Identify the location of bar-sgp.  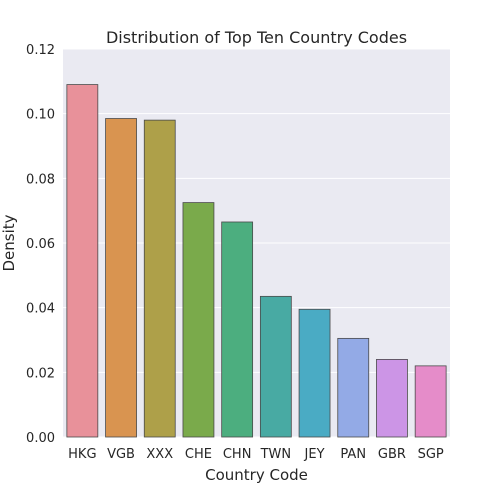
(430, 401).